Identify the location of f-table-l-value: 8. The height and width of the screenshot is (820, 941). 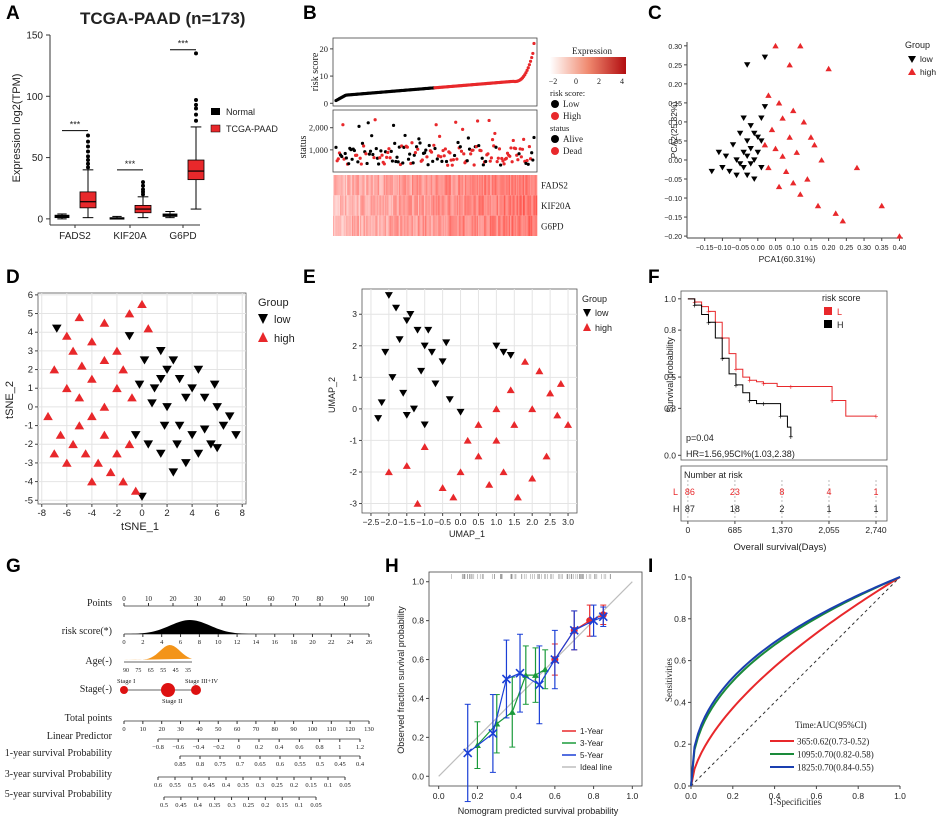
(781, 492).